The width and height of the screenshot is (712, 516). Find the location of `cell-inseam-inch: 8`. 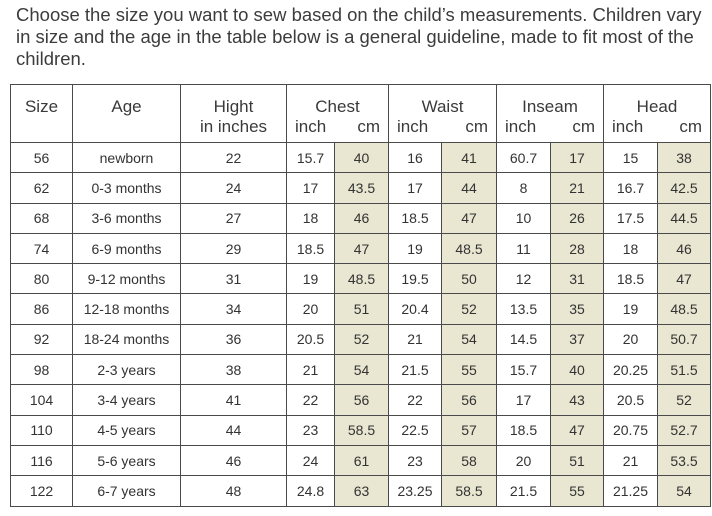

cell-inseam-inch: 8 is located at coordinates (523, 188).